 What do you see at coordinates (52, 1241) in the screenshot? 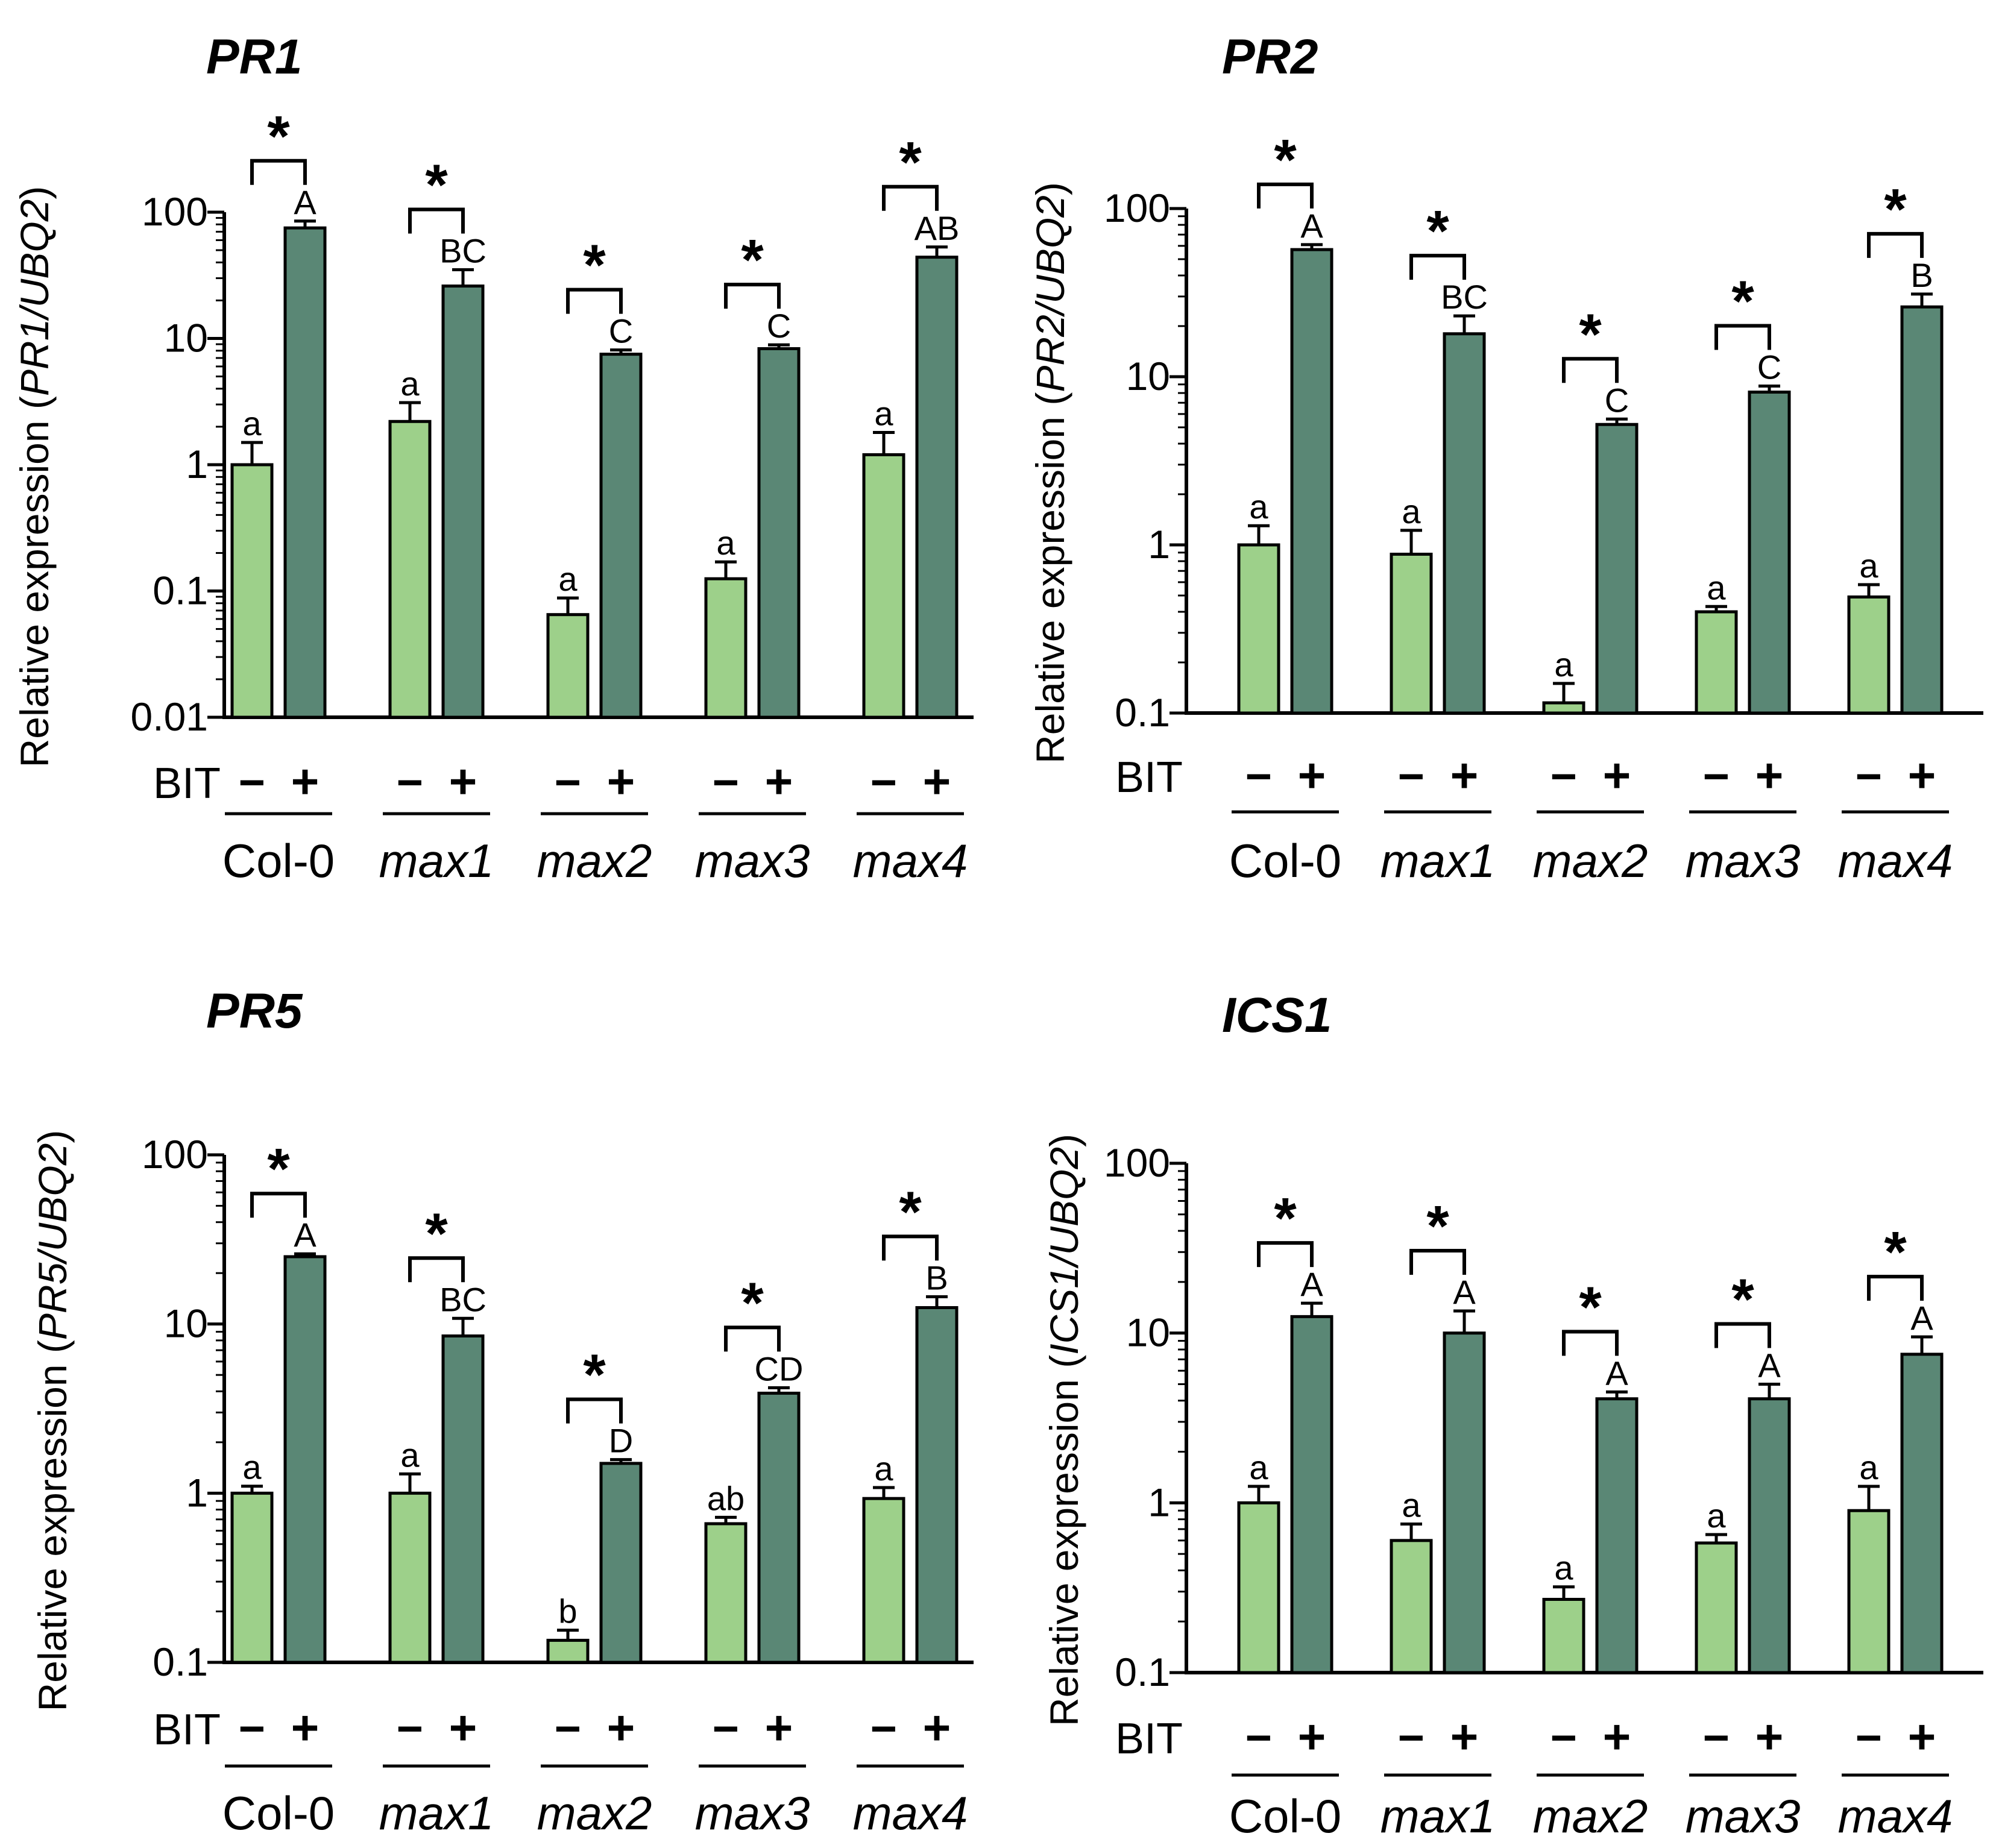
I see `y-axis-label-gene: PR5/UBQ2` at bounding box center [52, 1241].